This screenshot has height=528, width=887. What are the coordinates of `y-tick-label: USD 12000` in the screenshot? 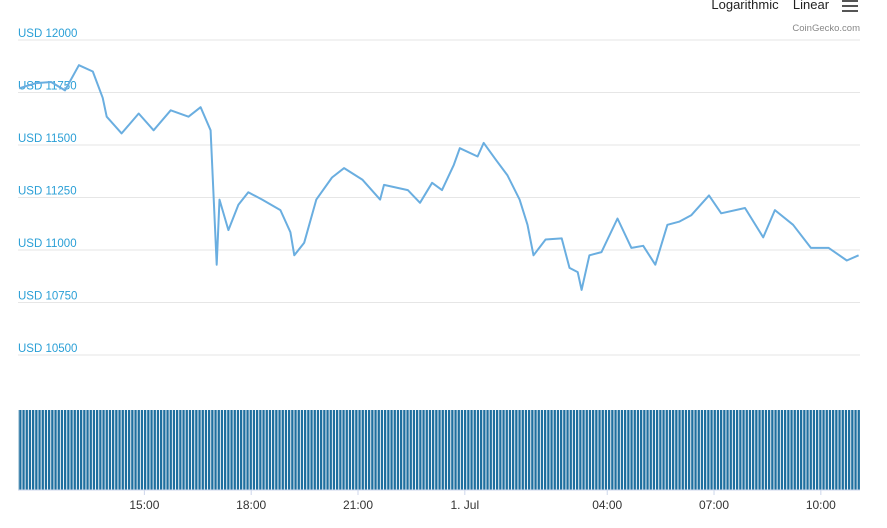 It's located at (47, 34).